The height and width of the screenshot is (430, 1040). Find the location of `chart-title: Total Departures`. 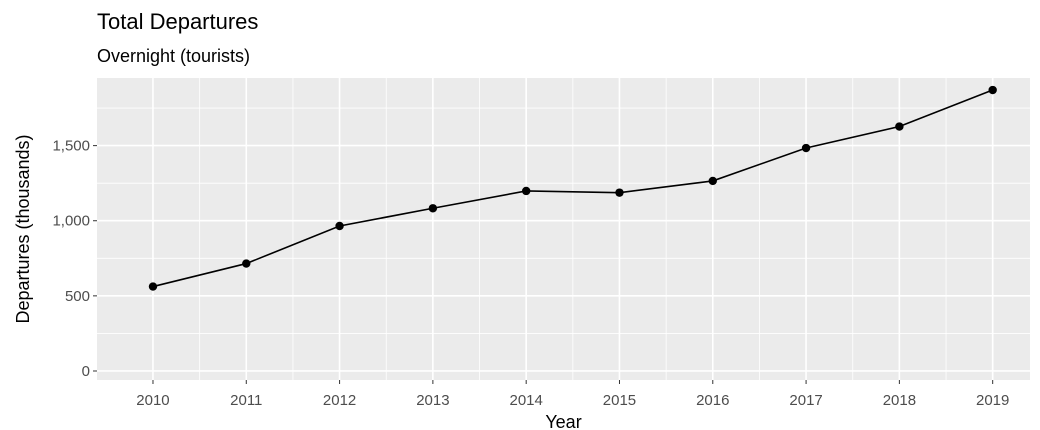

chart-title: Total Departures is located at coordinates (178, 21).